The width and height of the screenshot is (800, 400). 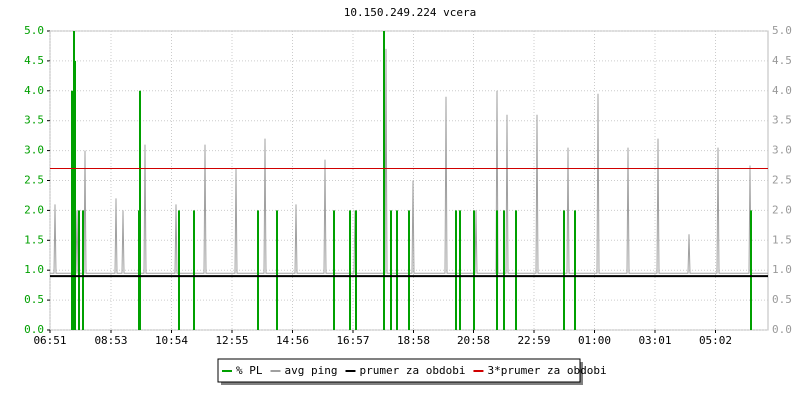 What do you see at coordinates (533, 340) in the screenshot?
I see `x-tick-label: 22:59` at bounding box center [533, 340].